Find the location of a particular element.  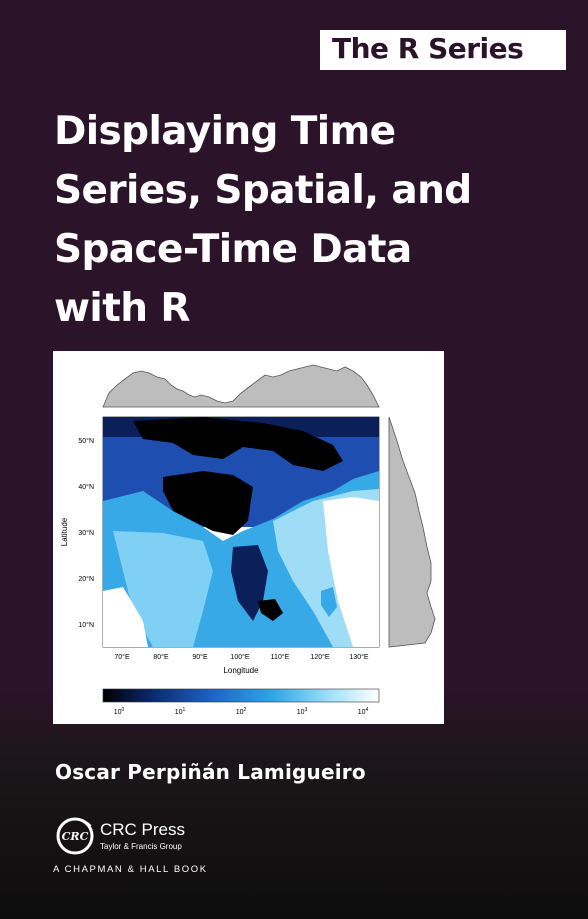

lon-tick-label: 130°E is located at coordinates (358, 657).